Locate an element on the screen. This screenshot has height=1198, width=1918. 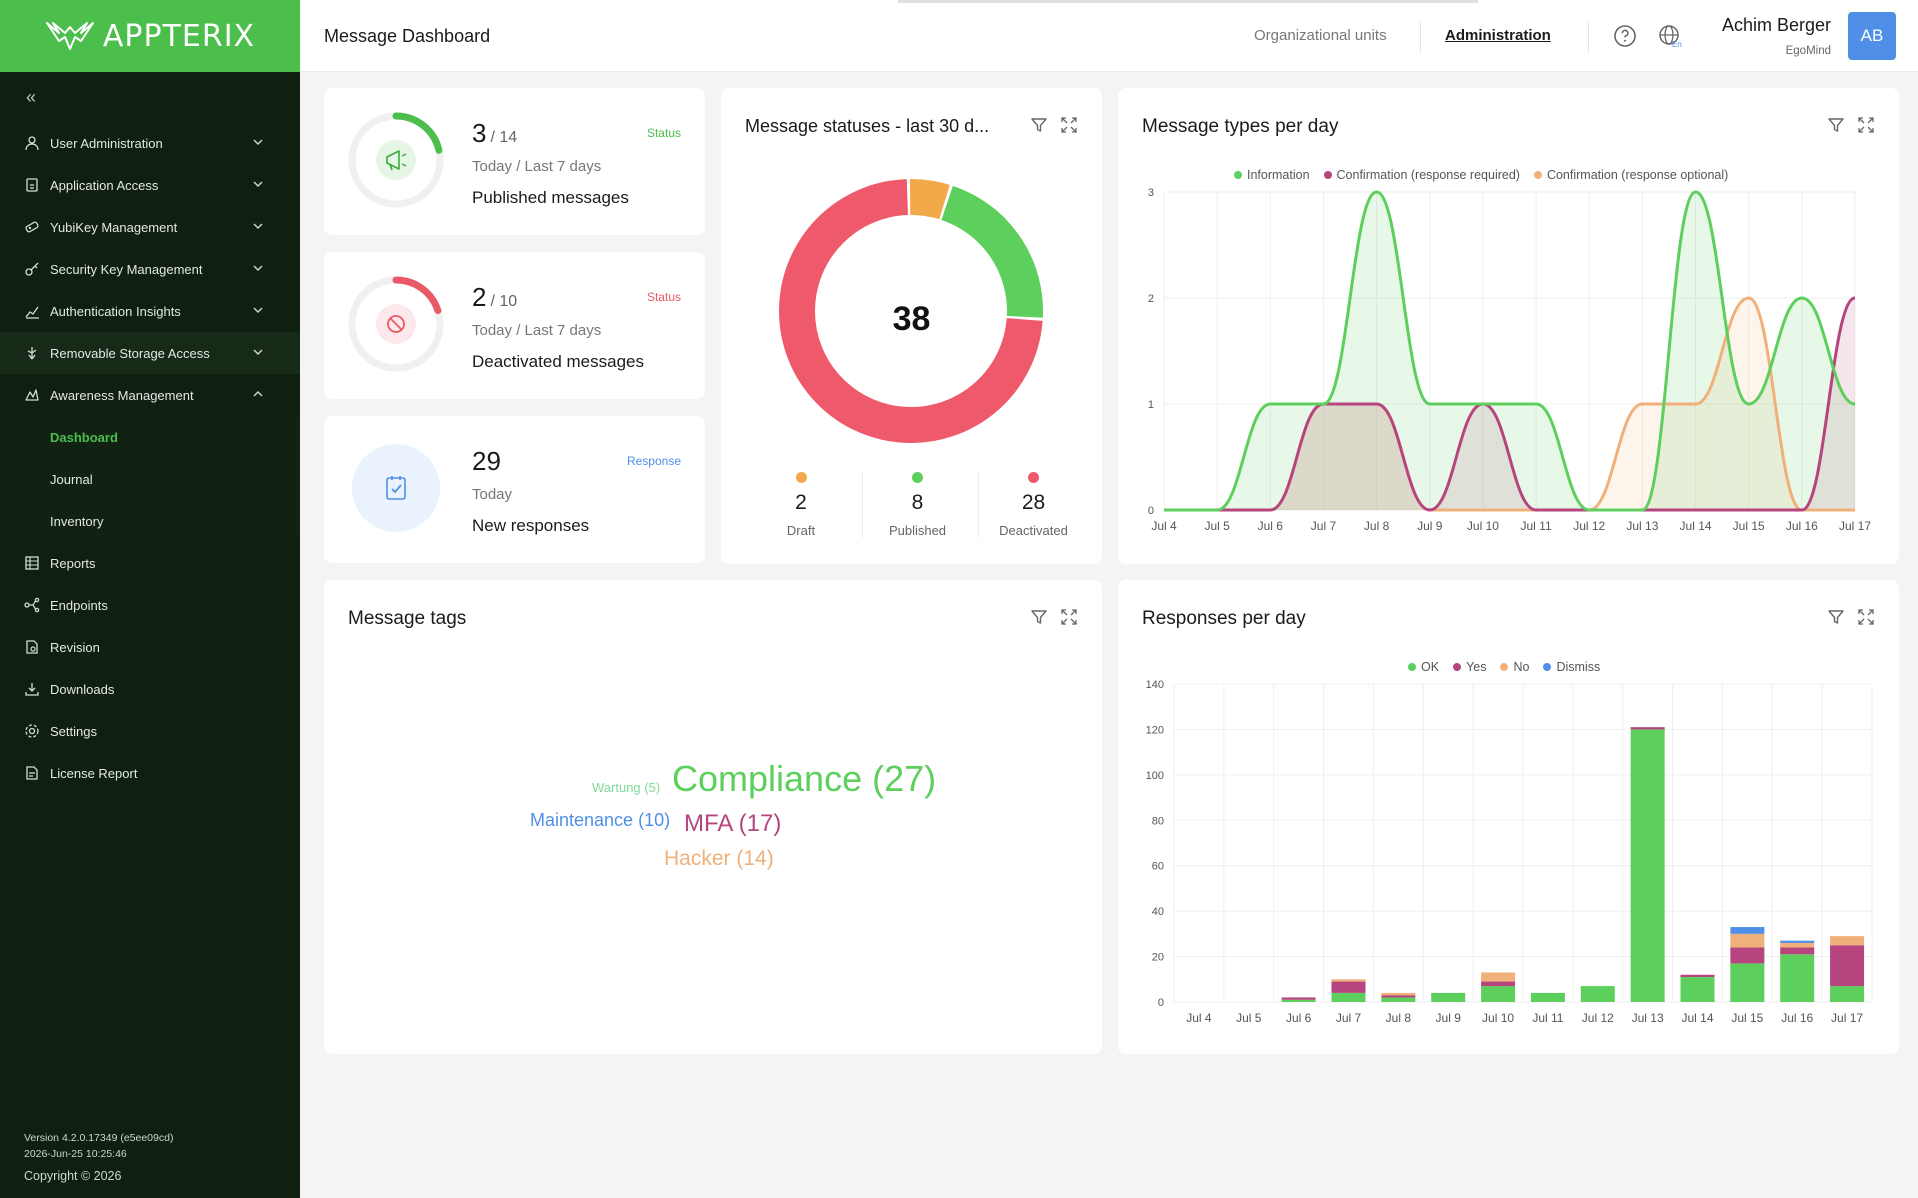
sidebar-item-authentication-insights: Authentication Insights is located at coordinates (150, 311).